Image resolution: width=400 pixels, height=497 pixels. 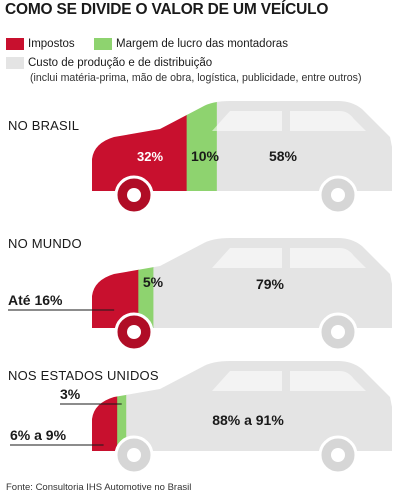 I want to click on legend-swatch-taxes, so click(x=15, y=44).